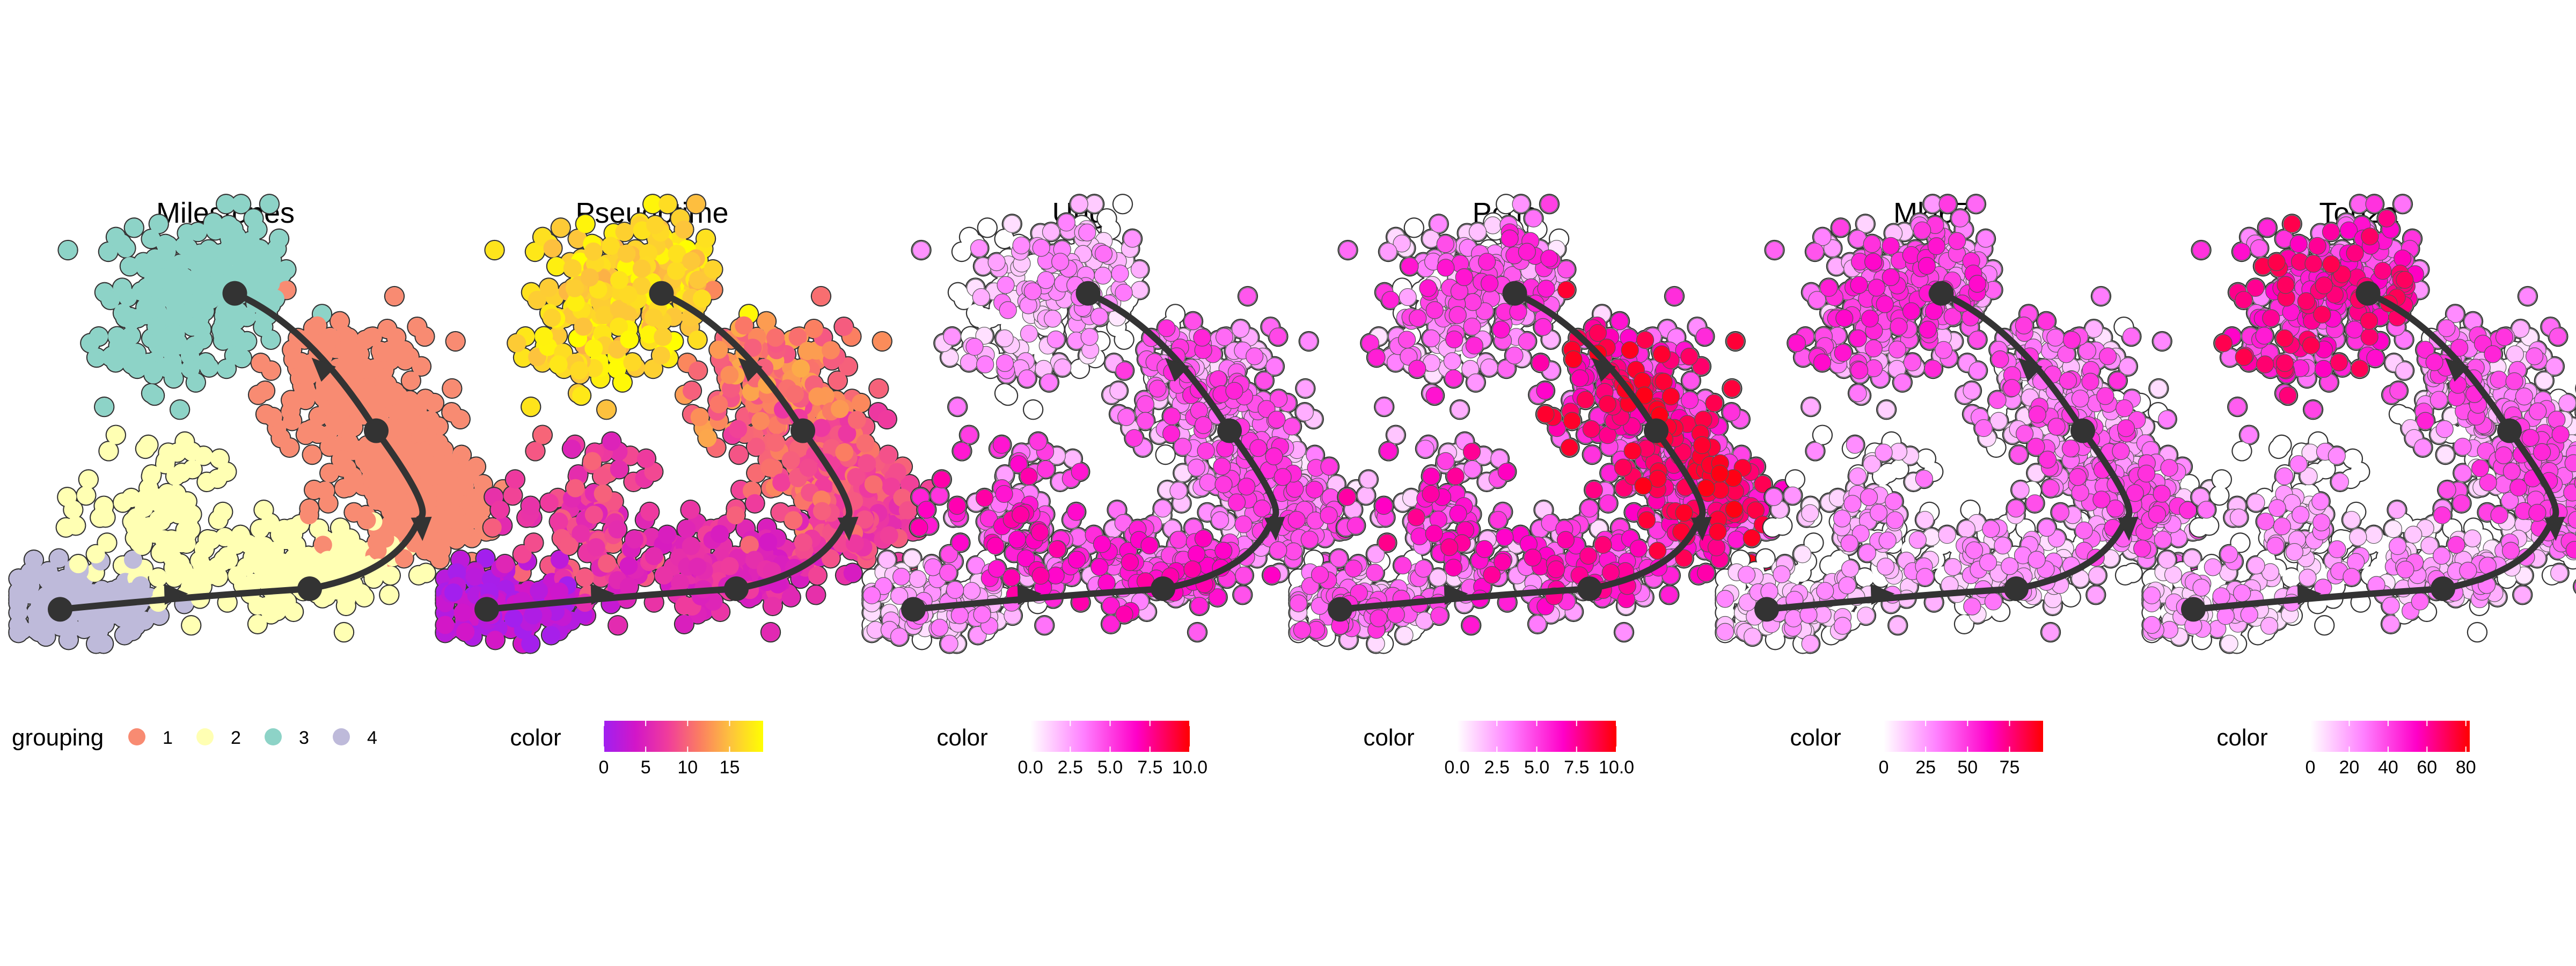 The width and height of the screenshot is (2576, 966). What do you see at coordinates (304, 738) in the screenshot?
I see `legend-label: 3` at bounding box center [304, 738].